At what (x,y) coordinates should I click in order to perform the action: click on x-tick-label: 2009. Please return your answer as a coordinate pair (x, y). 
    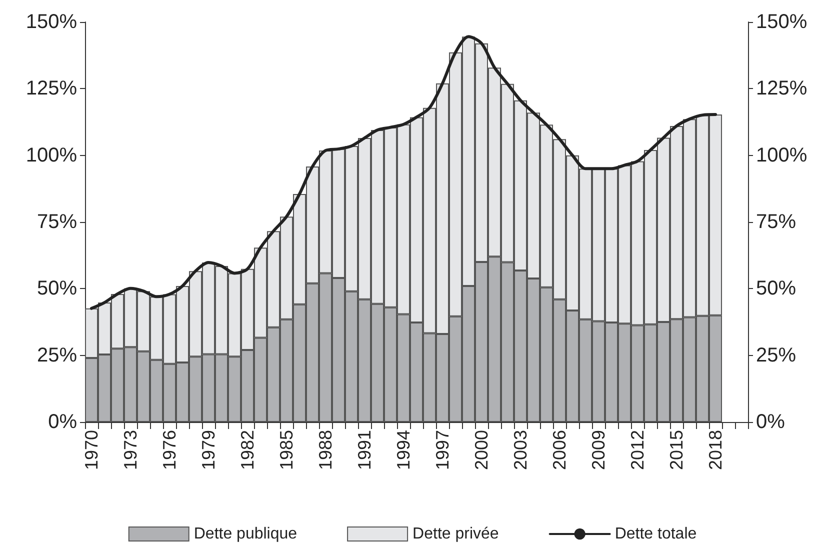
    Looking at the image, I should click on (598, 450).